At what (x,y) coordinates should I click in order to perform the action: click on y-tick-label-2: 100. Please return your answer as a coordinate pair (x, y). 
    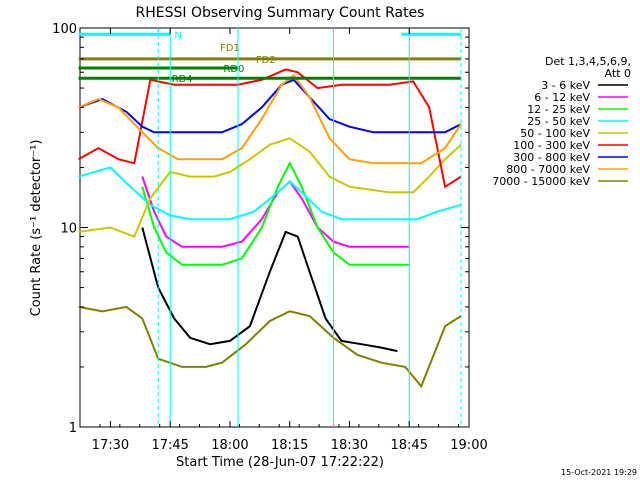
    Looking at the image, I should click on (64, 29).